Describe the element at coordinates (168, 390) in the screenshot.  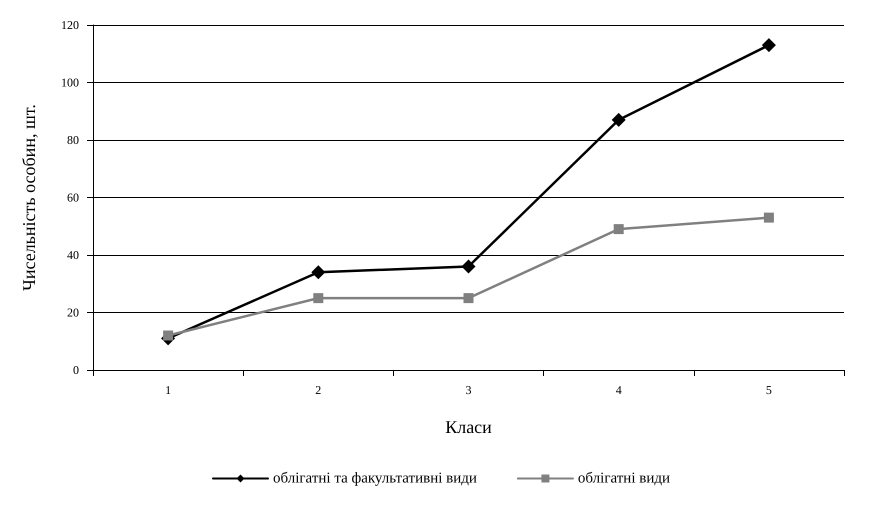
I see `x-tick-label: 1` at that location.